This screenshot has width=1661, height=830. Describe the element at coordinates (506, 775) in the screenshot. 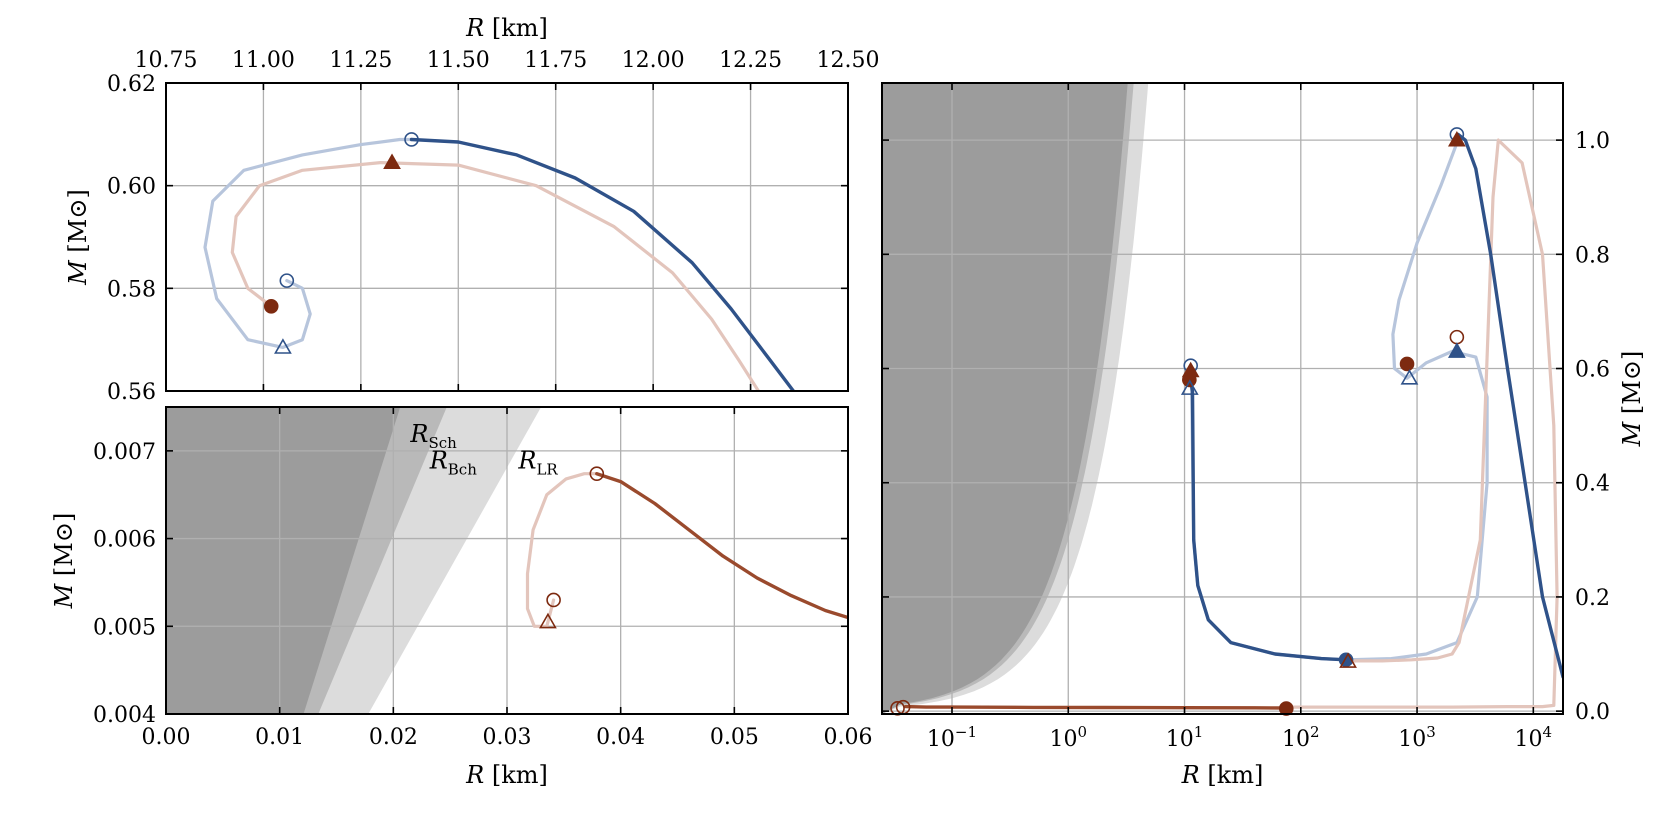

I see `bottom_left-x-axis-label: R [km]` at that location.